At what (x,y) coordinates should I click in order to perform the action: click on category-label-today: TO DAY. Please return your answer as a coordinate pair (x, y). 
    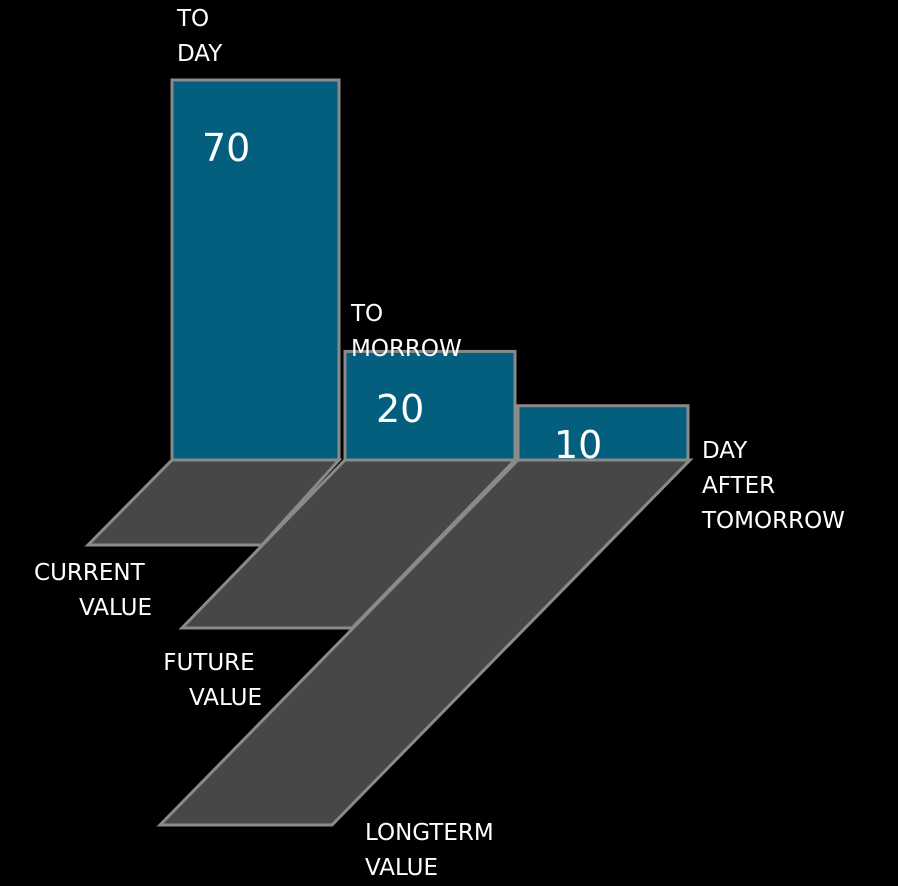
    Looking at the image, I should click on (199, 36).